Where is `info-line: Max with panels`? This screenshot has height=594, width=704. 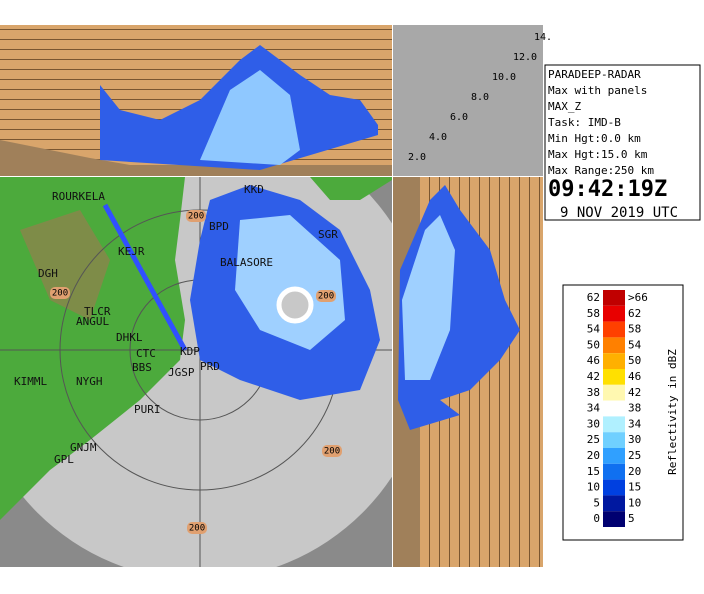 info-line: Max with panels is located at coordinates (597, 90).